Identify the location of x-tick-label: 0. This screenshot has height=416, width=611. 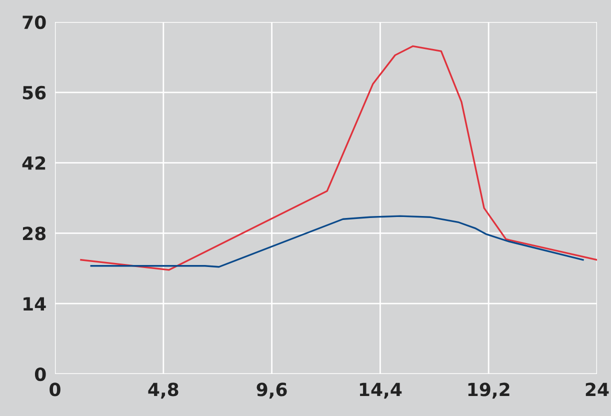
(55, 389).